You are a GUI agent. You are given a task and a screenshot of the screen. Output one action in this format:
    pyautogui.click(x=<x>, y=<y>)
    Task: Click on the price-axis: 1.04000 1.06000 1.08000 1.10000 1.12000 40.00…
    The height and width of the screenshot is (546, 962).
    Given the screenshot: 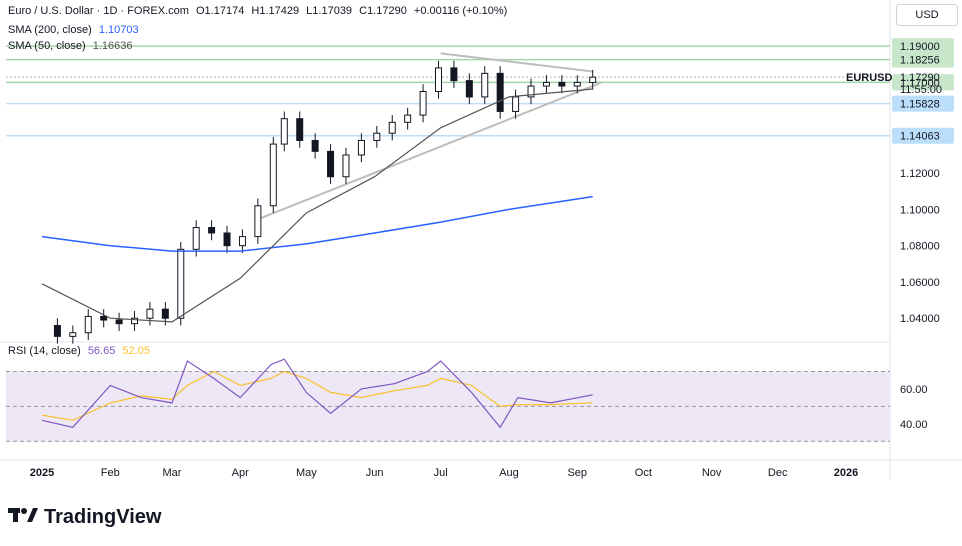 What is the action you would take?
    pyautogui.click(x=900, y=234)
    